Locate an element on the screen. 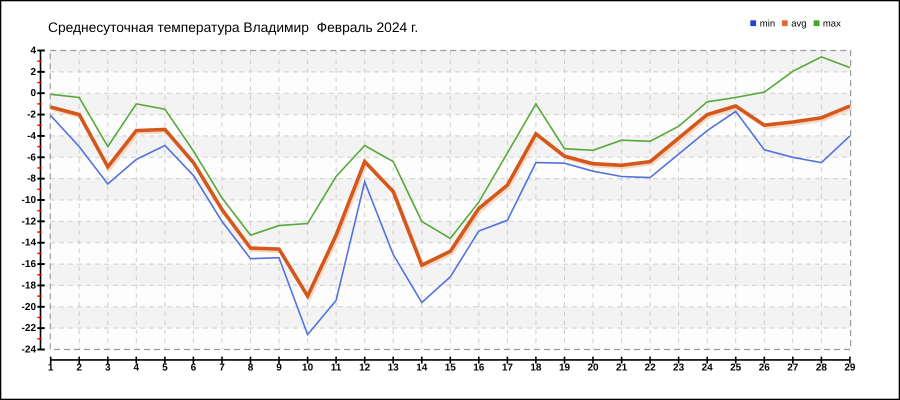  svg-text: 13 is located at coordinates (394, 367).